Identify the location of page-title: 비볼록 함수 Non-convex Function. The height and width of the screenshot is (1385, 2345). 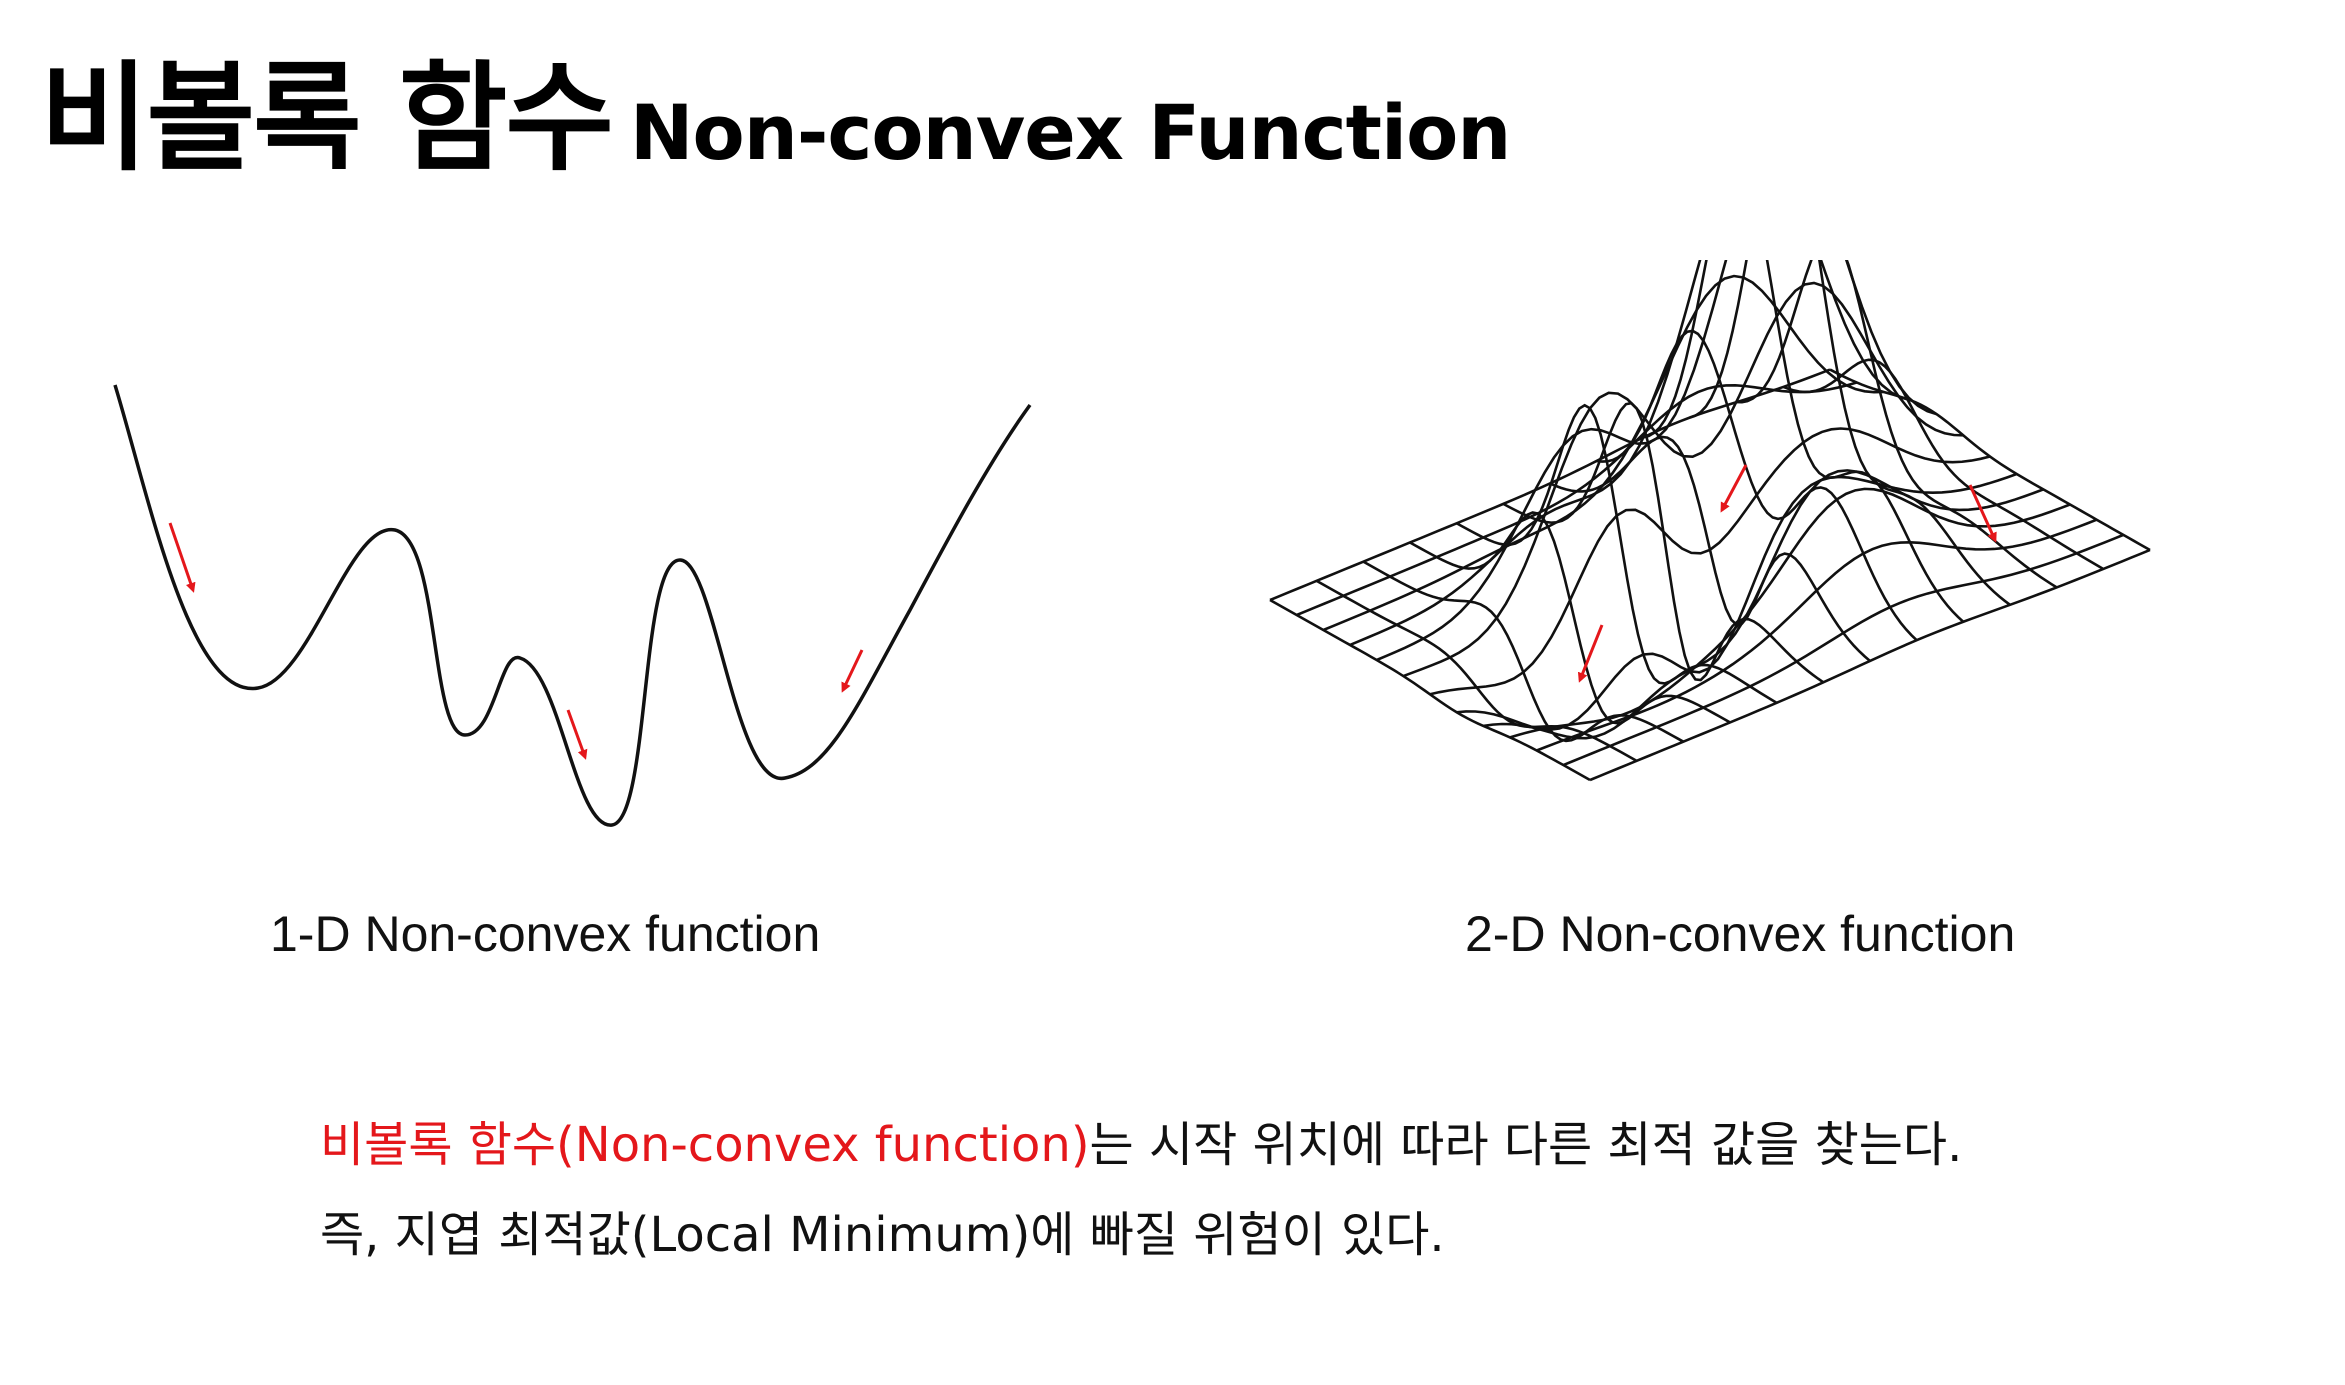
(775, 107).